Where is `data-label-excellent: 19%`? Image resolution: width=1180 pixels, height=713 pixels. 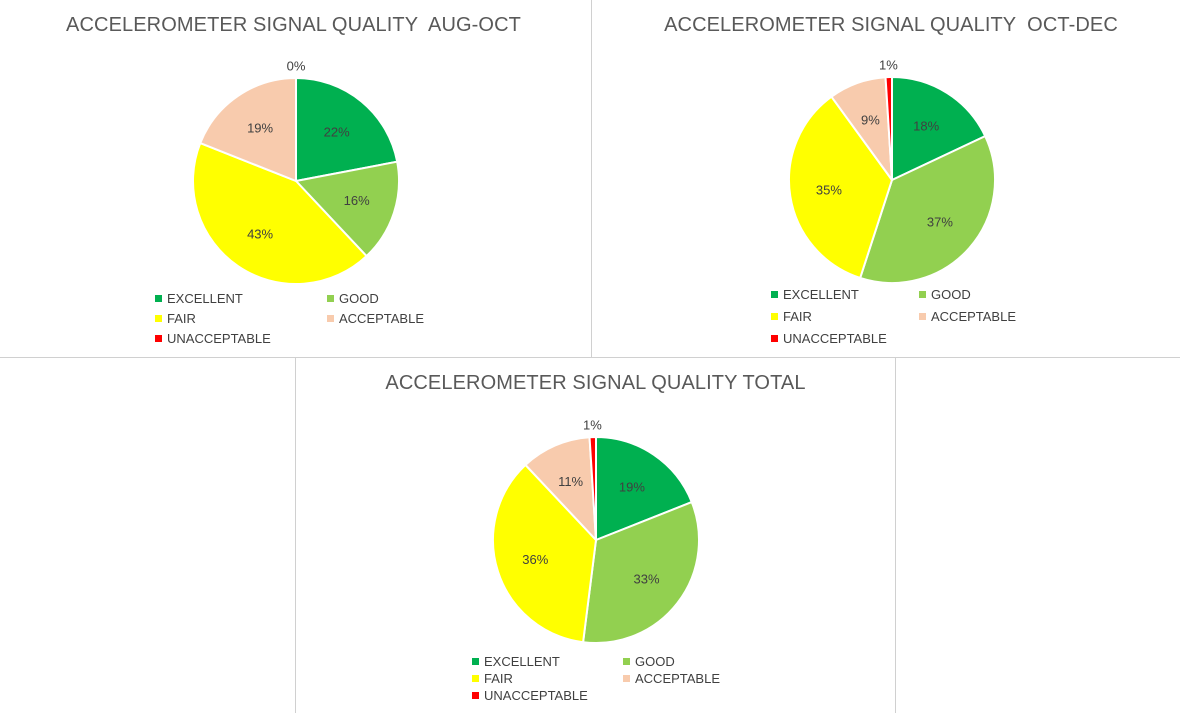
data-label-excellent: 19% is located at coordinates (632, 487).